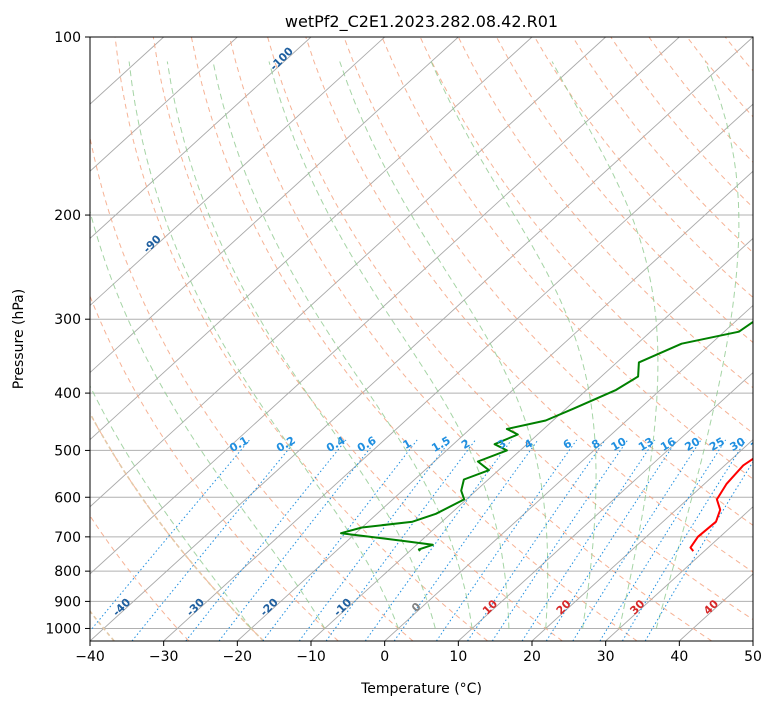 The image size is (775, 708). Describe the element at coordinates (67, 216) in the screenshot. I see `y-tick-label: 200` at that location.